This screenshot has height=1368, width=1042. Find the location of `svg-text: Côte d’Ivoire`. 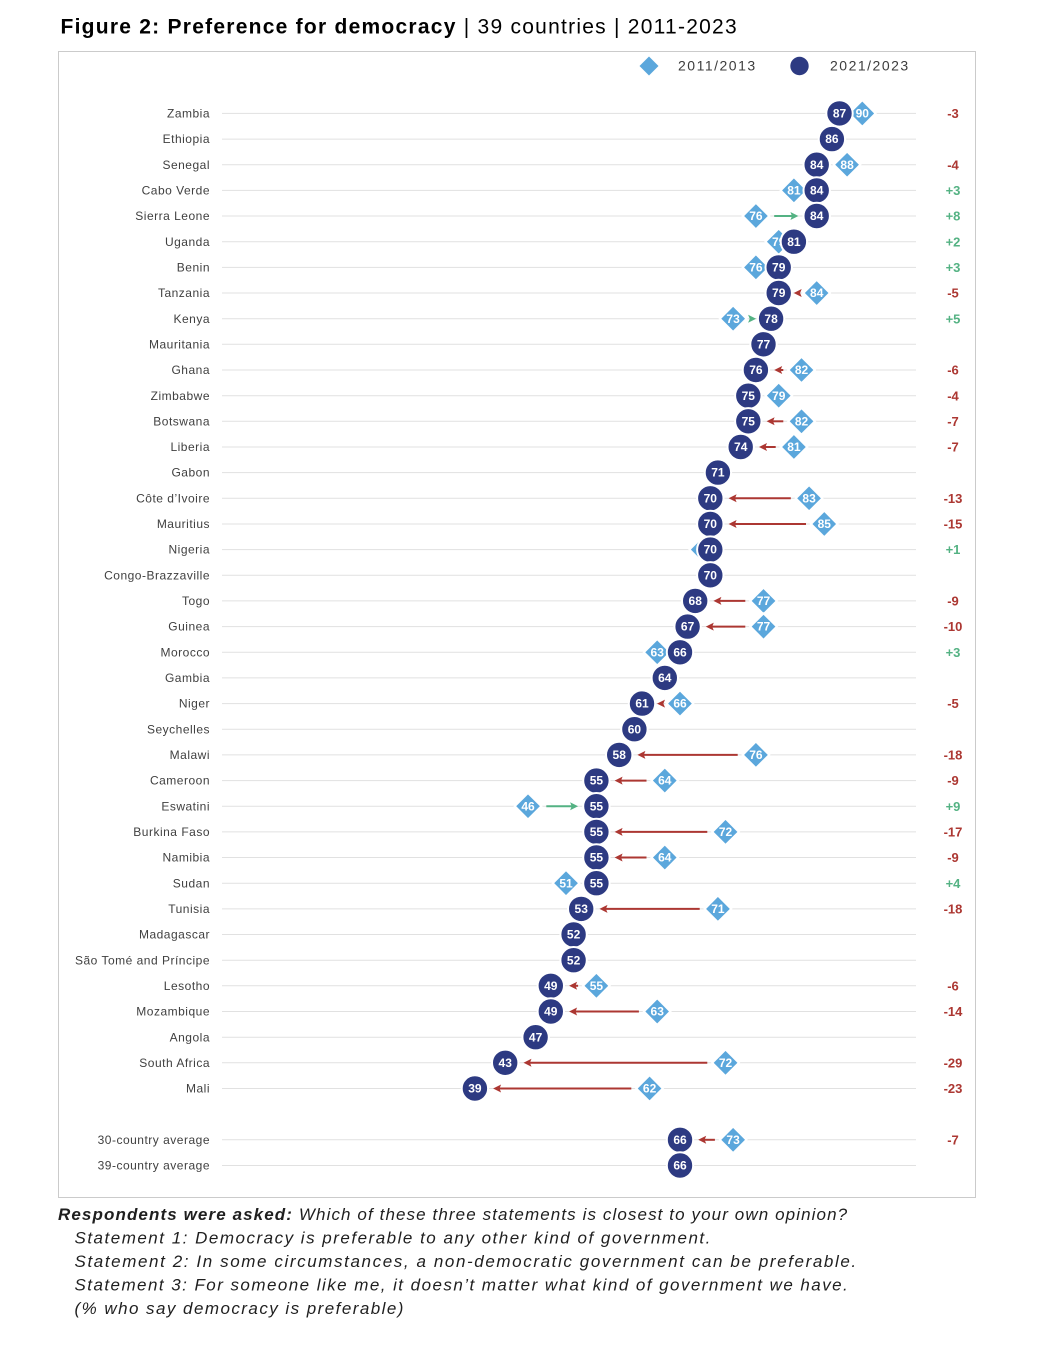

svg-text: Côte d’Ivoire is located at coordinates (173, 498).